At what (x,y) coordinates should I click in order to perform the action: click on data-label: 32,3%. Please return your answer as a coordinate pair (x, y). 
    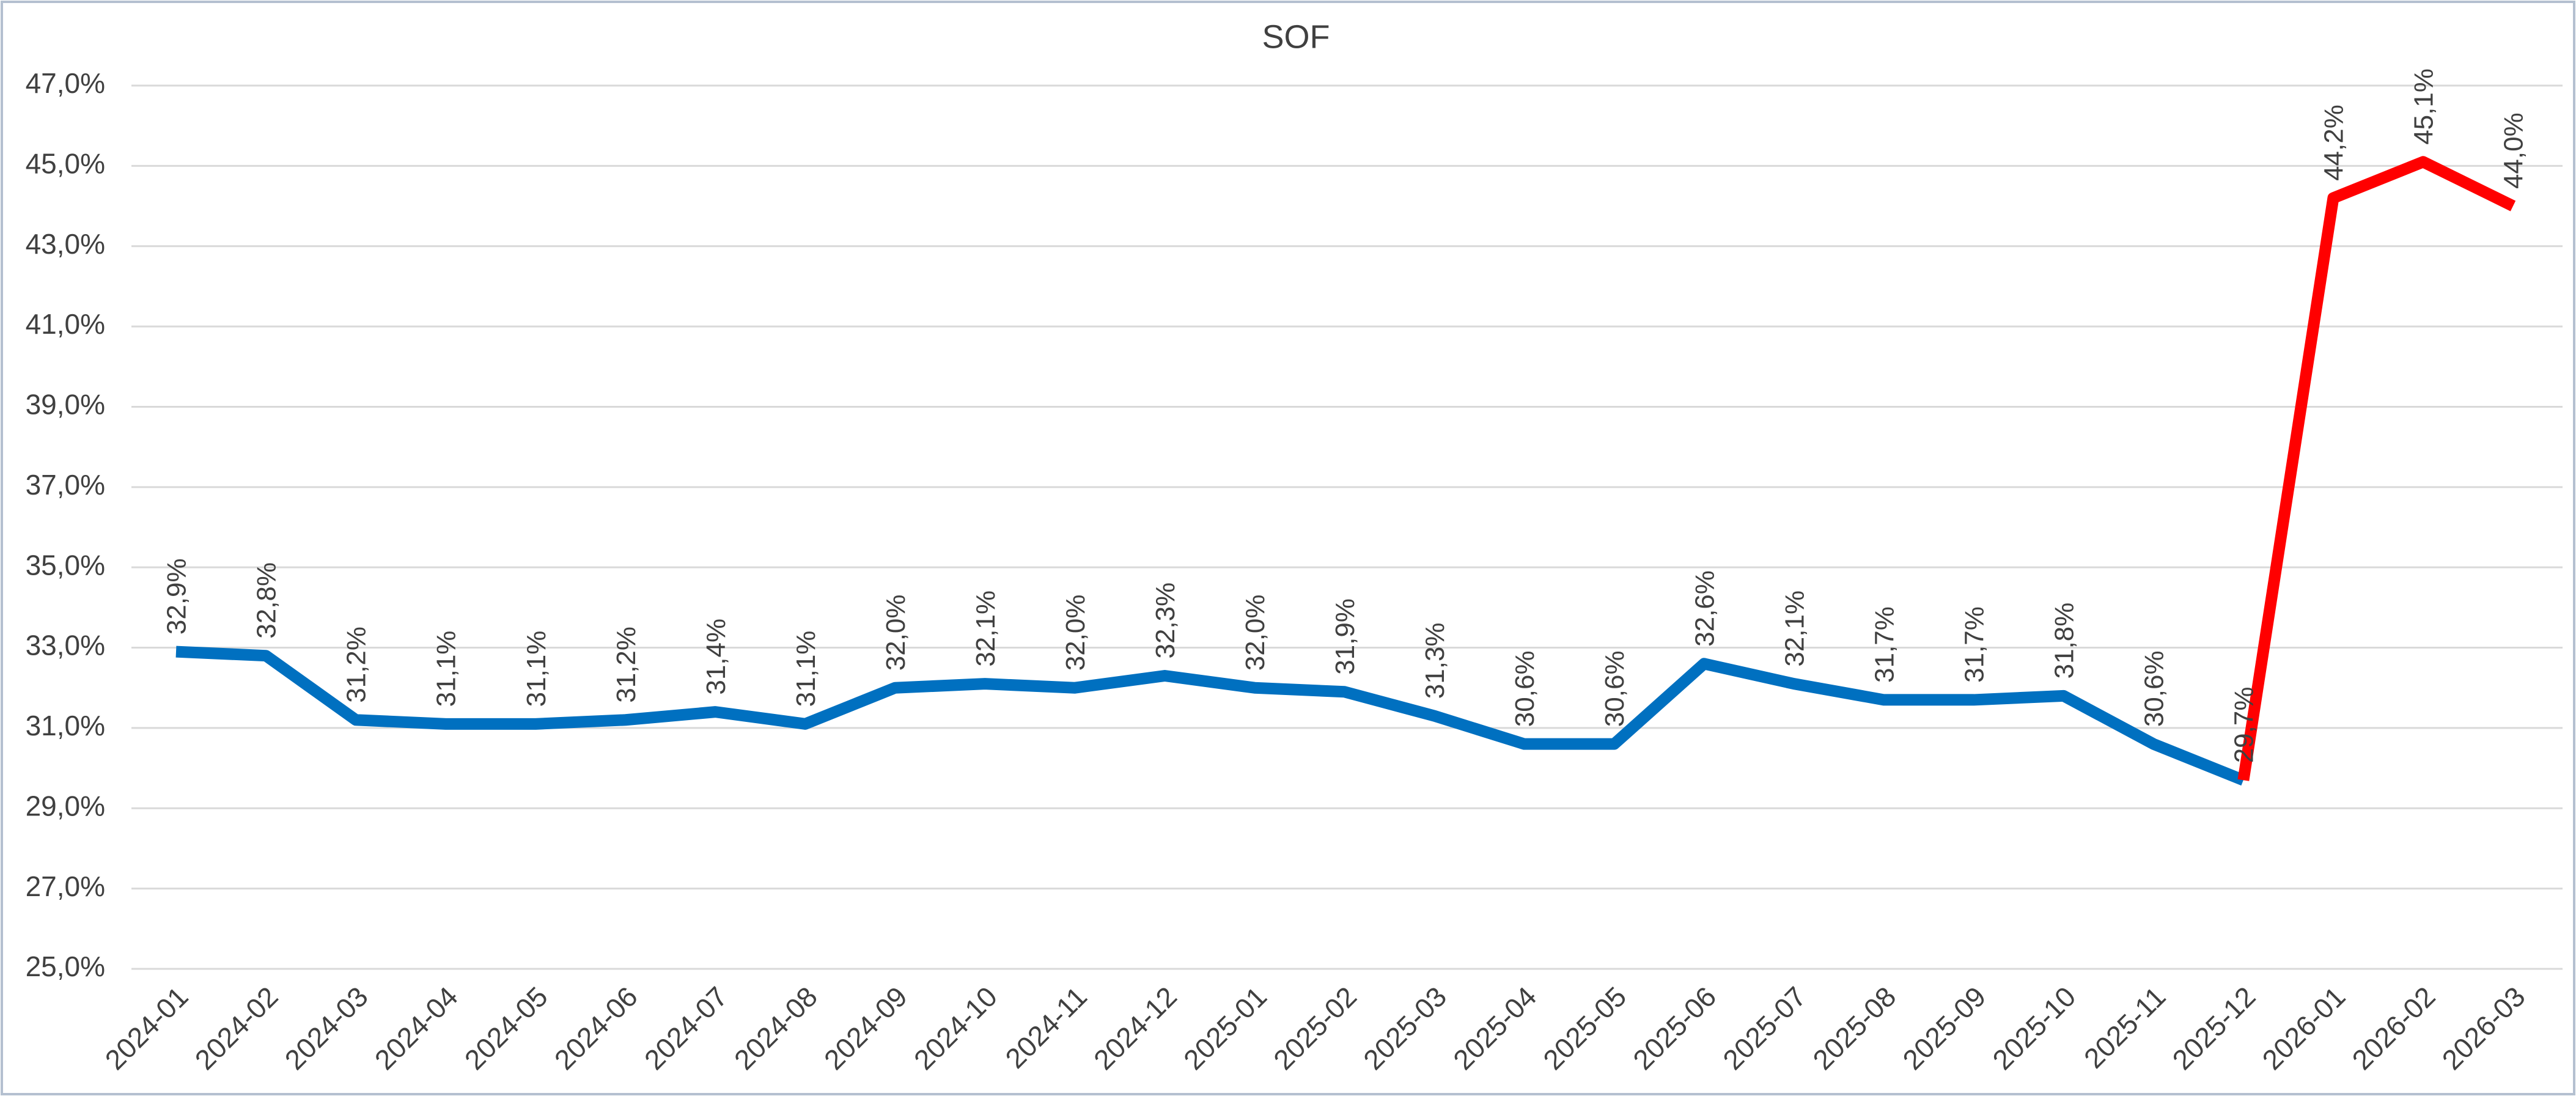
    Looking at the image, I should click on (1165, 621).